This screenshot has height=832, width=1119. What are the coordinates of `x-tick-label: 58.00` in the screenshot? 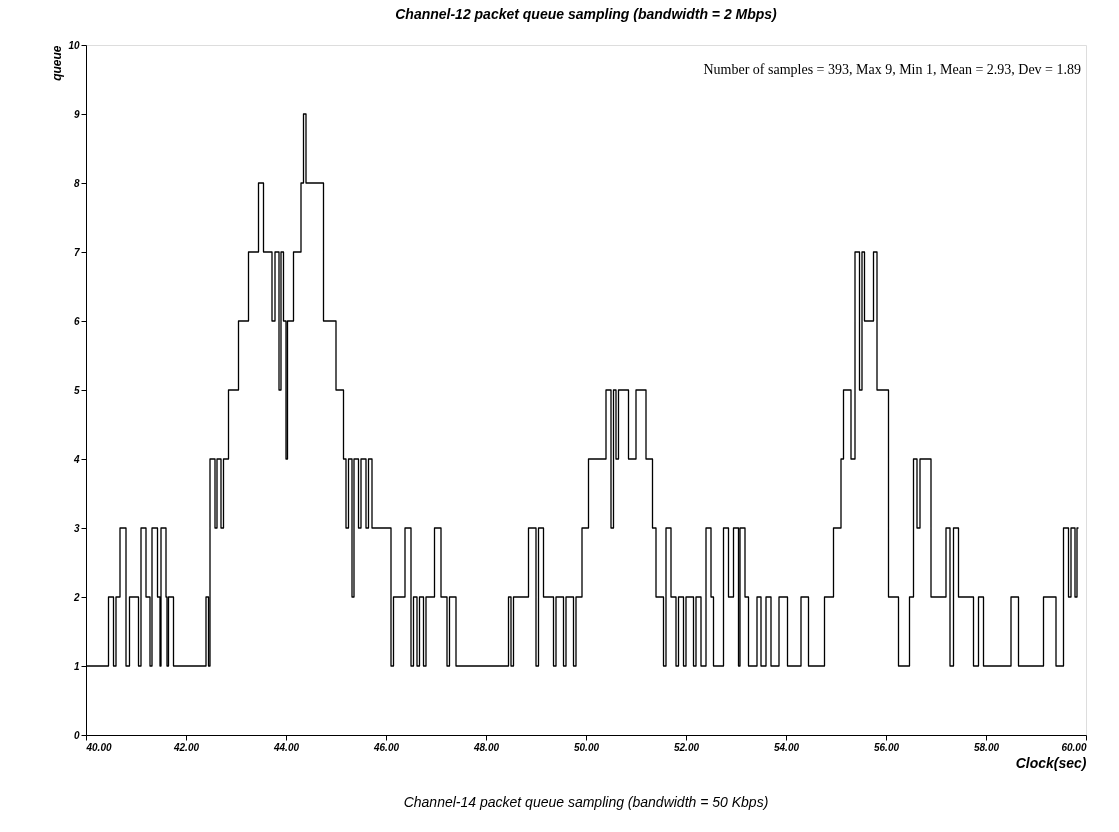 It's located at (986, 747).